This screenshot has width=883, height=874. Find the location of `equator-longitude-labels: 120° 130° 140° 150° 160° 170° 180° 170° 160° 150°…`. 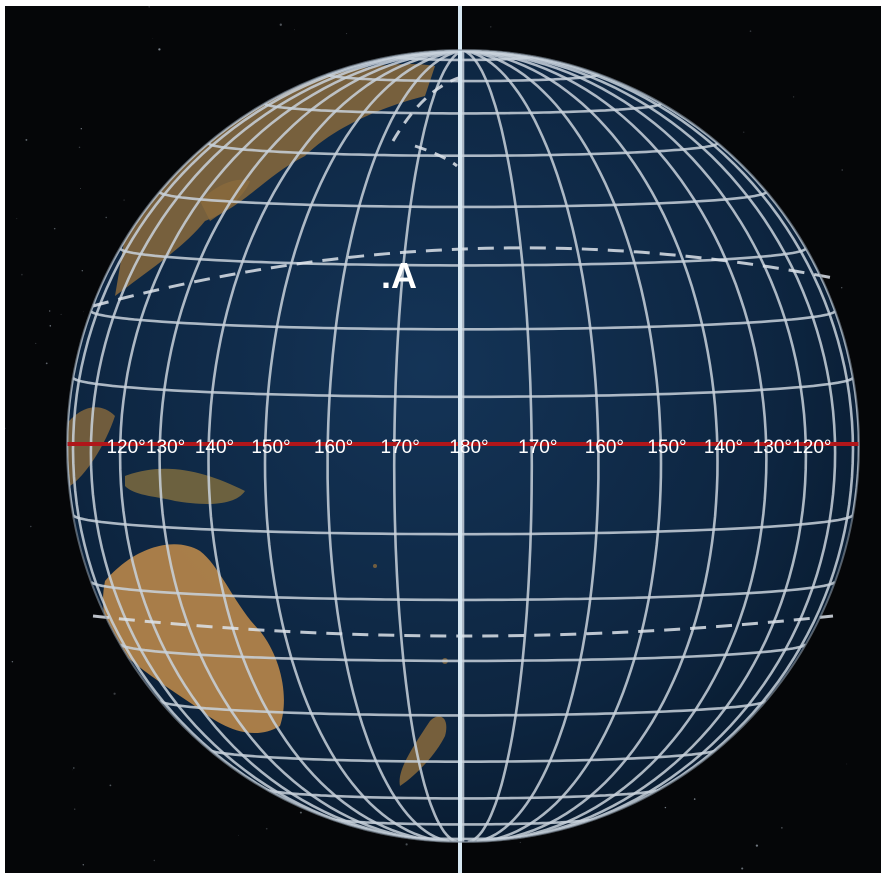

equator-longitude-labels: 120° 130° 140° 150° 160° 170° 180° 170° 160° 150°… is located at coordinates (468, 447).